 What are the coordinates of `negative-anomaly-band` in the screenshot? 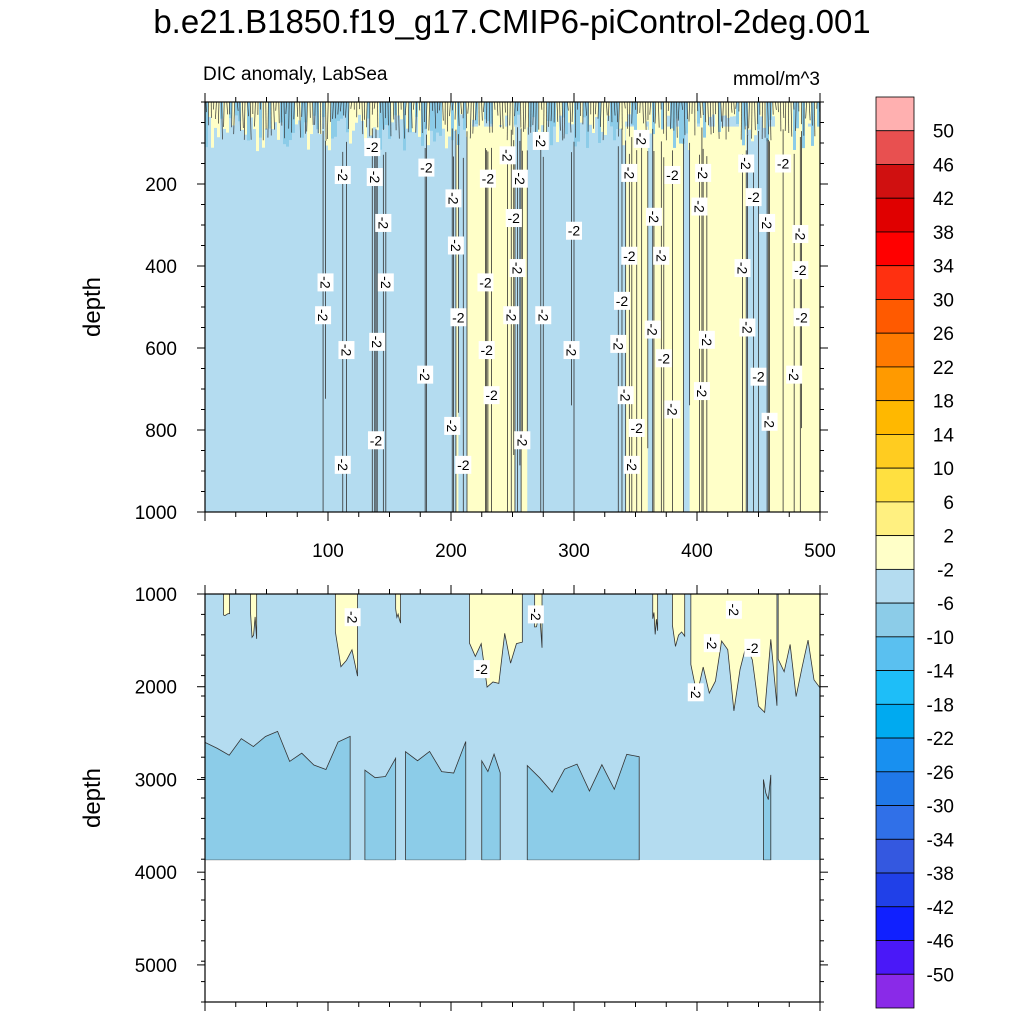 It's located at (650, 319).